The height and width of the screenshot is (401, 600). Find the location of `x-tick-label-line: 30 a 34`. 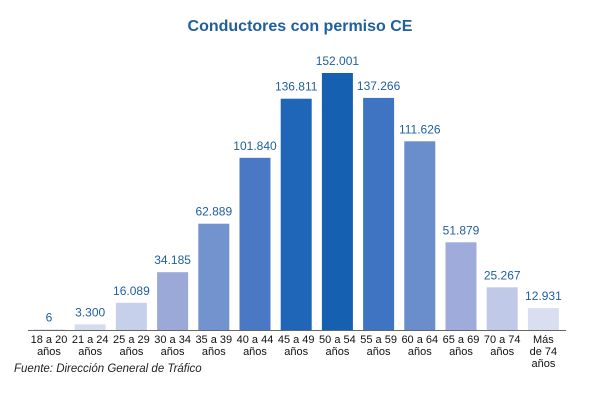

x-tick-label-line: 30 a 34 is located at coordinates (172, 340).